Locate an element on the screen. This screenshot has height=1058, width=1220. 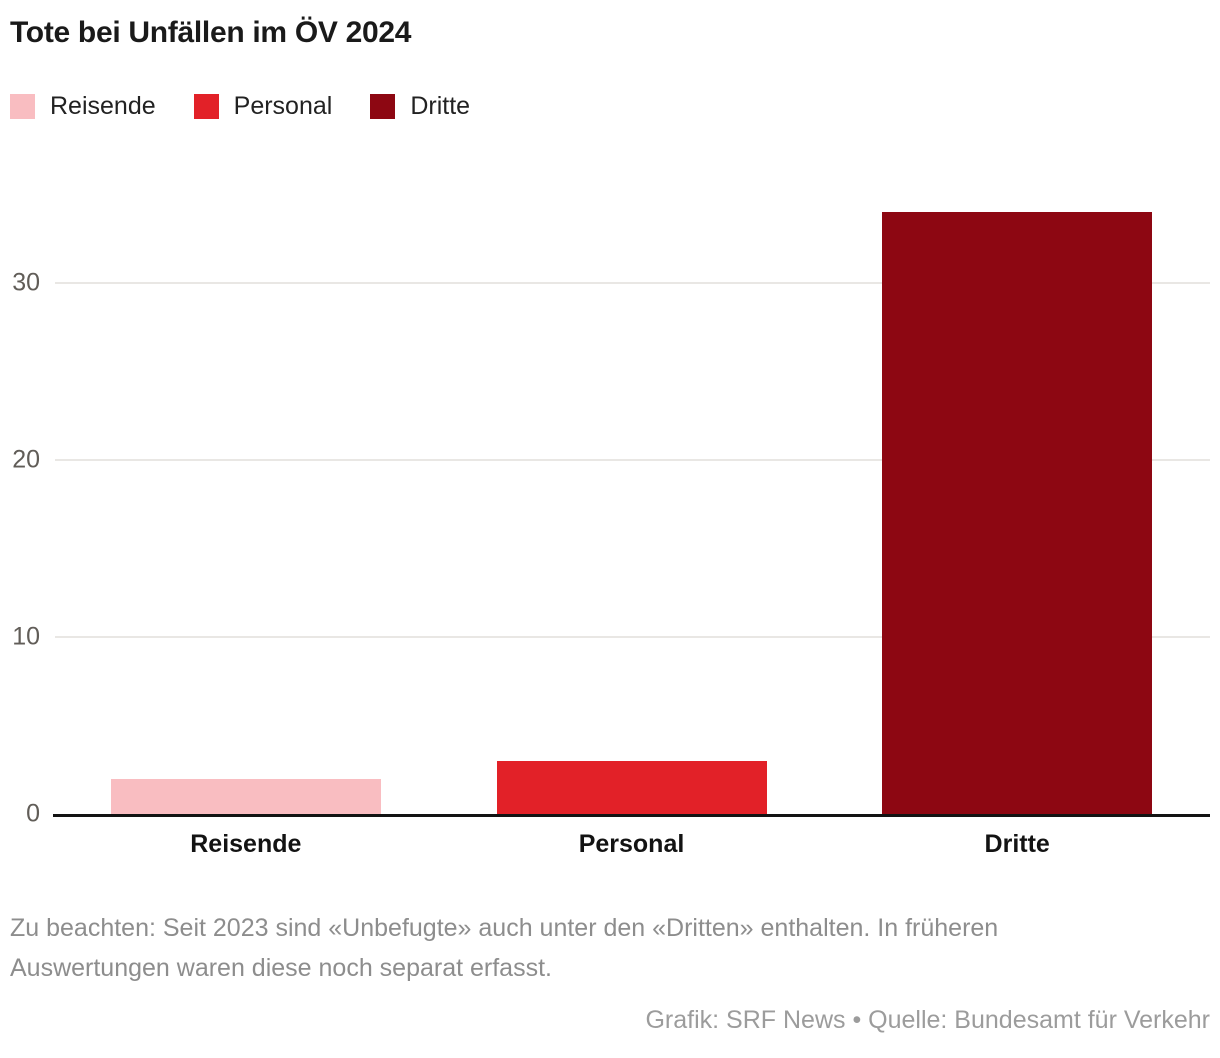
y-tick-label: 30 is located at coordinates (26, 282).